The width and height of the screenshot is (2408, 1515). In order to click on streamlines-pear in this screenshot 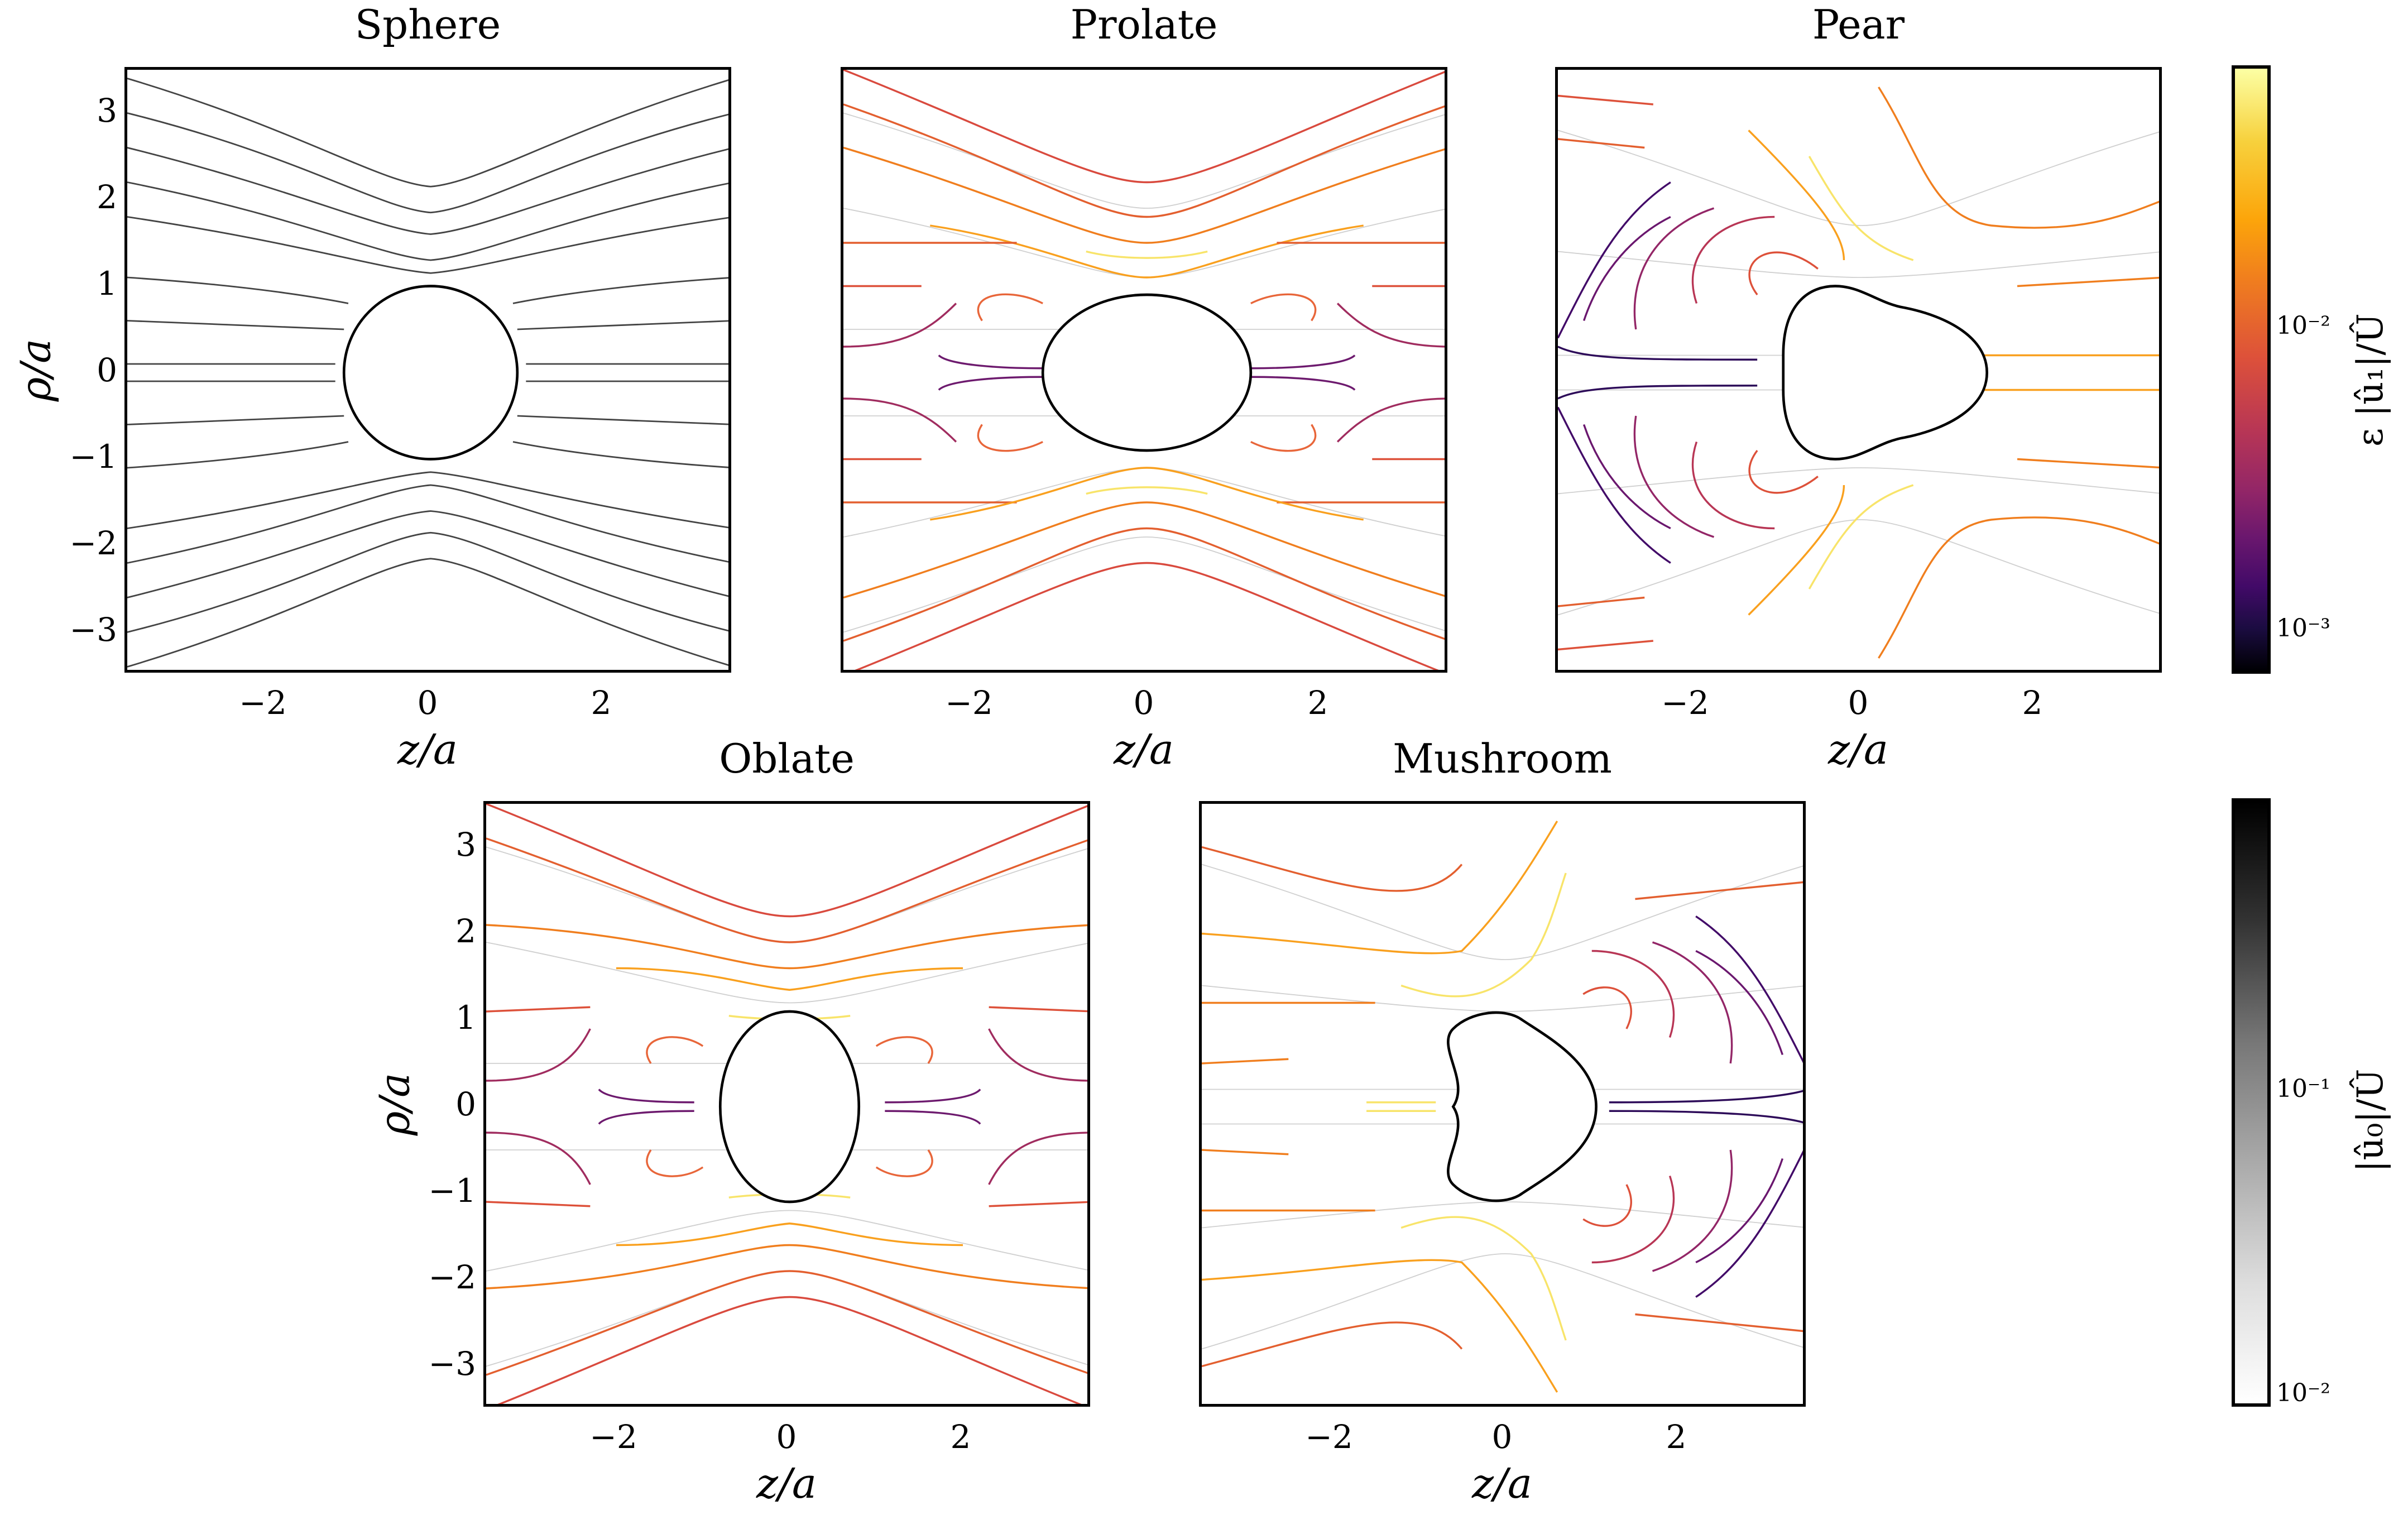, I will do `click(1859, 373)`.